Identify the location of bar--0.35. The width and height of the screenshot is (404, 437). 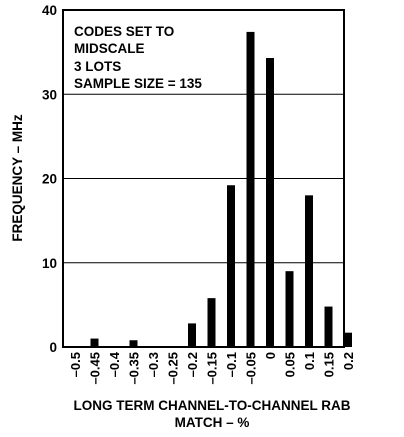
(133, 343).